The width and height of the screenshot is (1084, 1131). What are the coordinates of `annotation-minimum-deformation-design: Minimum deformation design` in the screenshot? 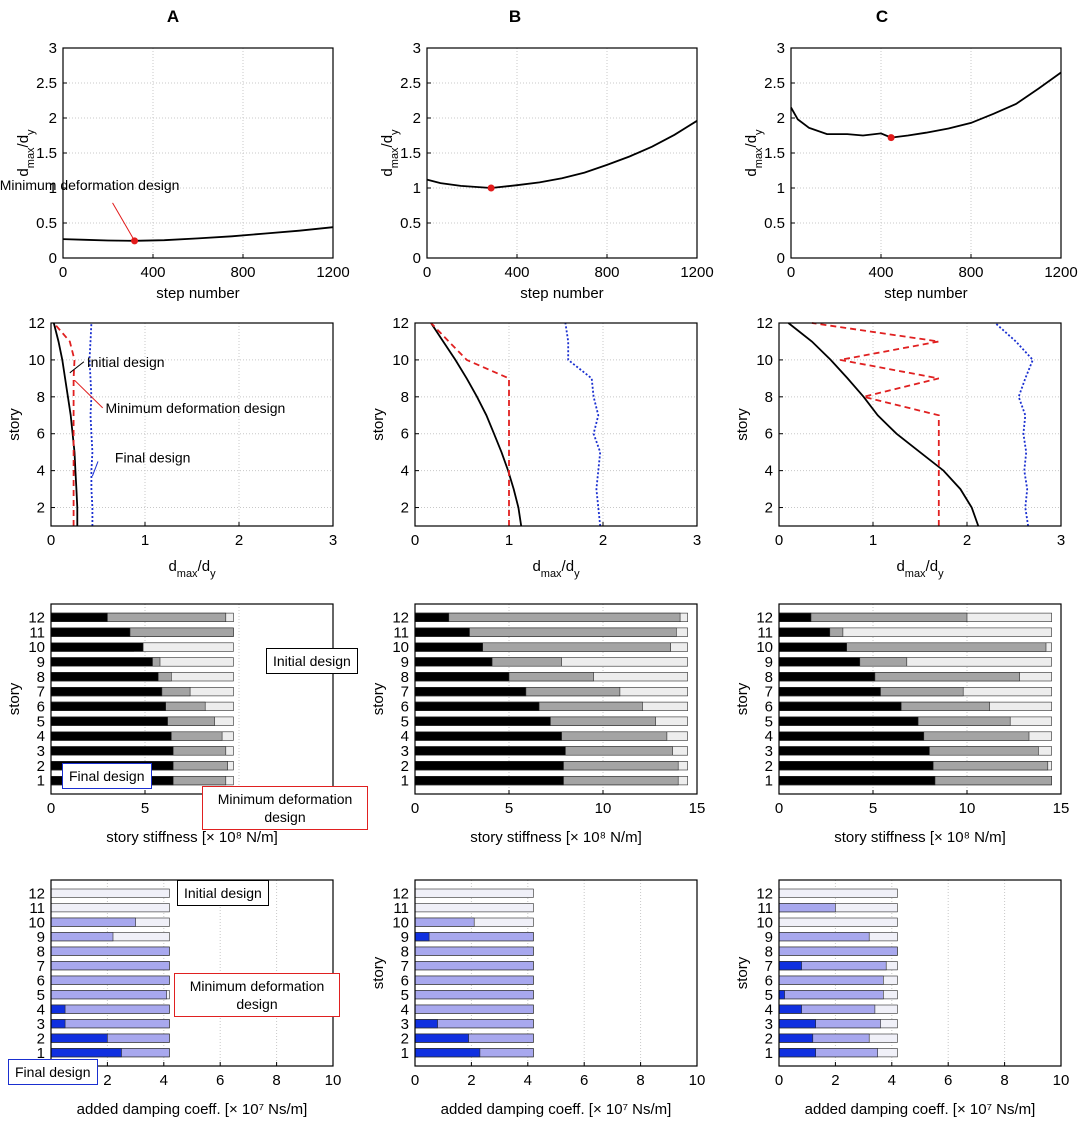 It's located at (196, 408).